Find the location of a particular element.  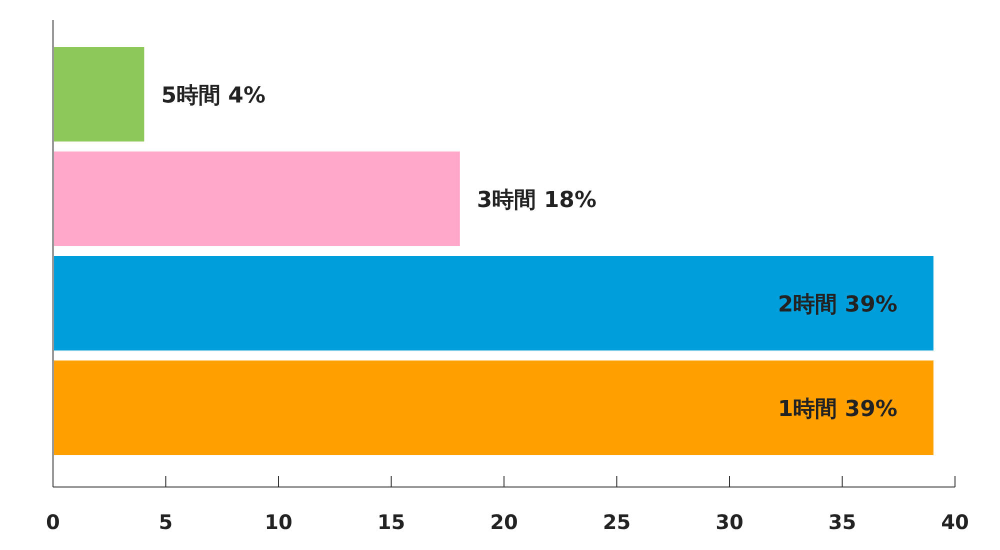

x-tick-label: 25 is located at coordinates (616, 522).